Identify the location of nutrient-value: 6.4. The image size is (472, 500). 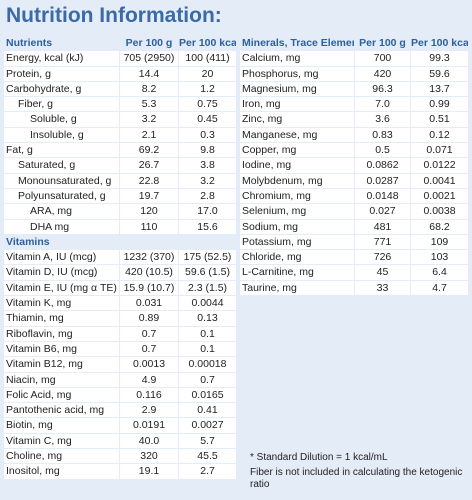
(439, 272).